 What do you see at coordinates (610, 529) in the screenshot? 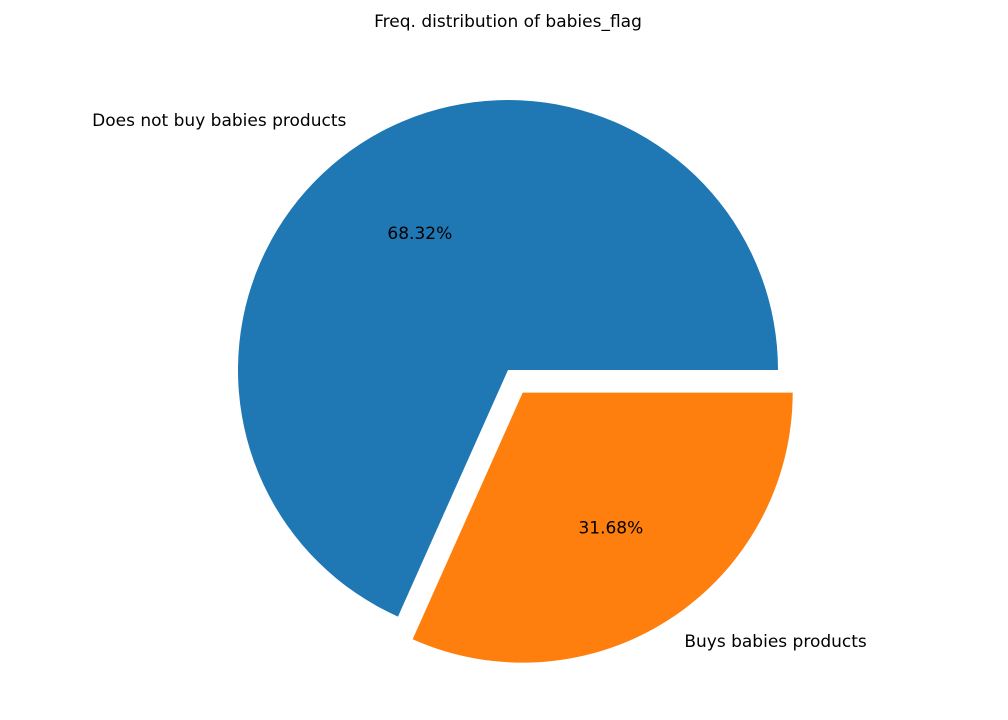
I see `slice-pct-label-1: 31.68%` at bounding box center [610, 529].